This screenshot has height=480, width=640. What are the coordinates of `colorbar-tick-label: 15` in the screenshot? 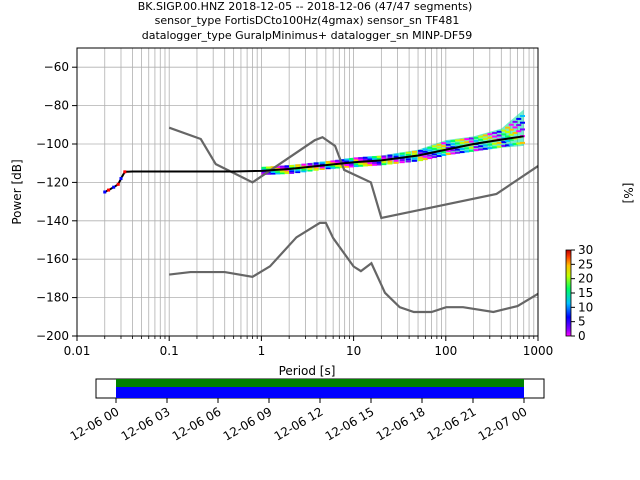 It's located at (585, 293).